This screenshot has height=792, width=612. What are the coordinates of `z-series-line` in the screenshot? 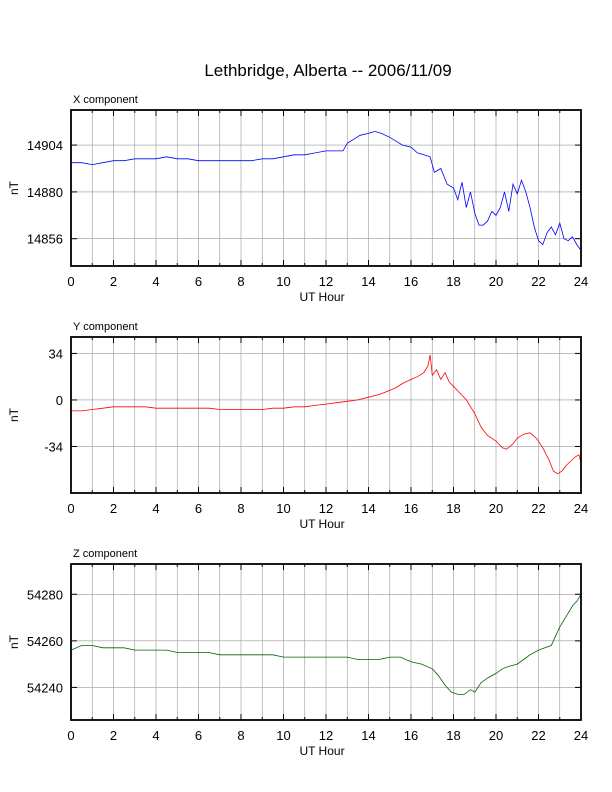 It's located at (326, 644).